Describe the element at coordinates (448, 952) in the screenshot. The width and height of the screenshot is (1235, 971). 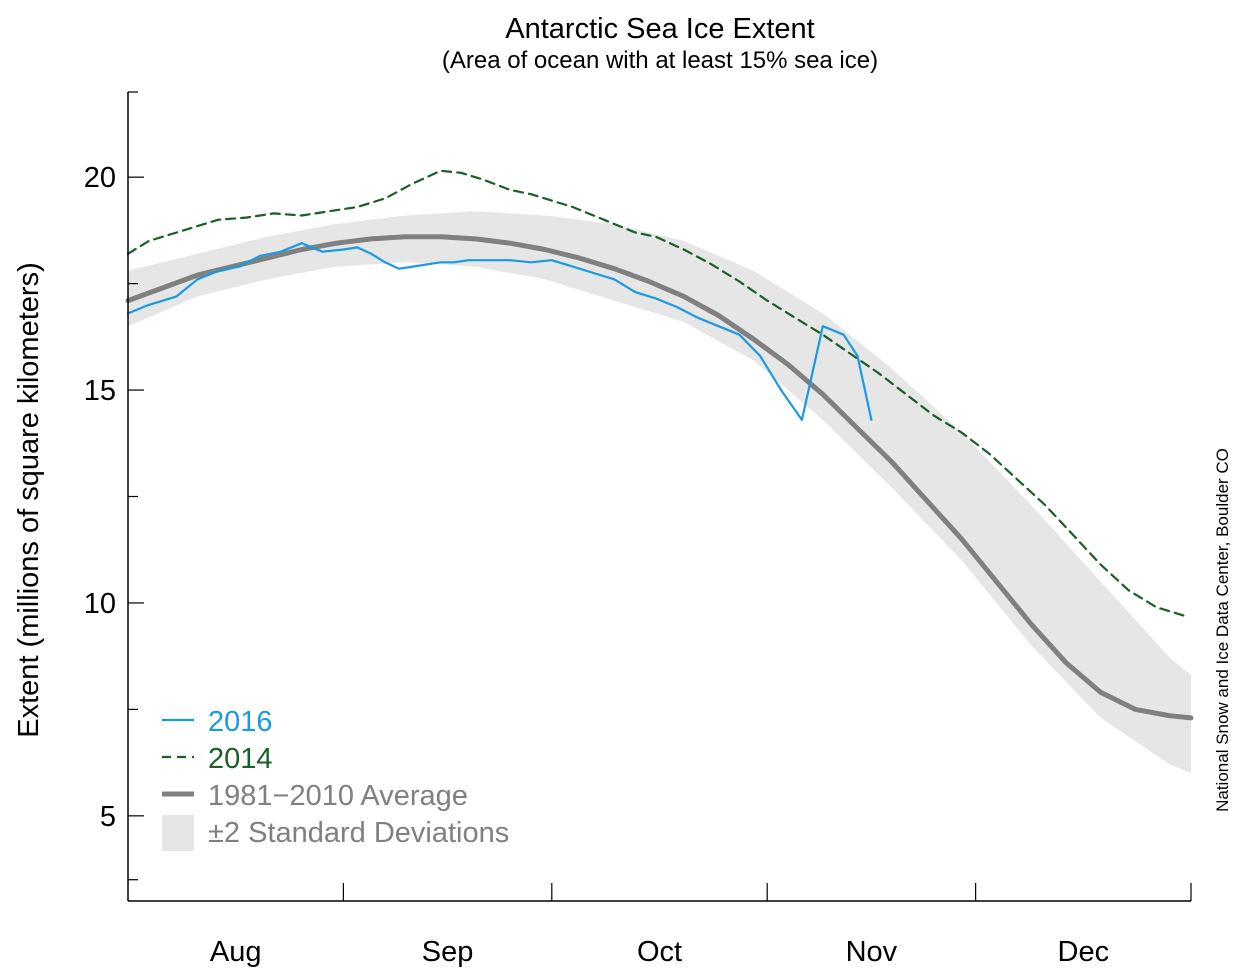
I see `x-tick-label: Sep` at that location.